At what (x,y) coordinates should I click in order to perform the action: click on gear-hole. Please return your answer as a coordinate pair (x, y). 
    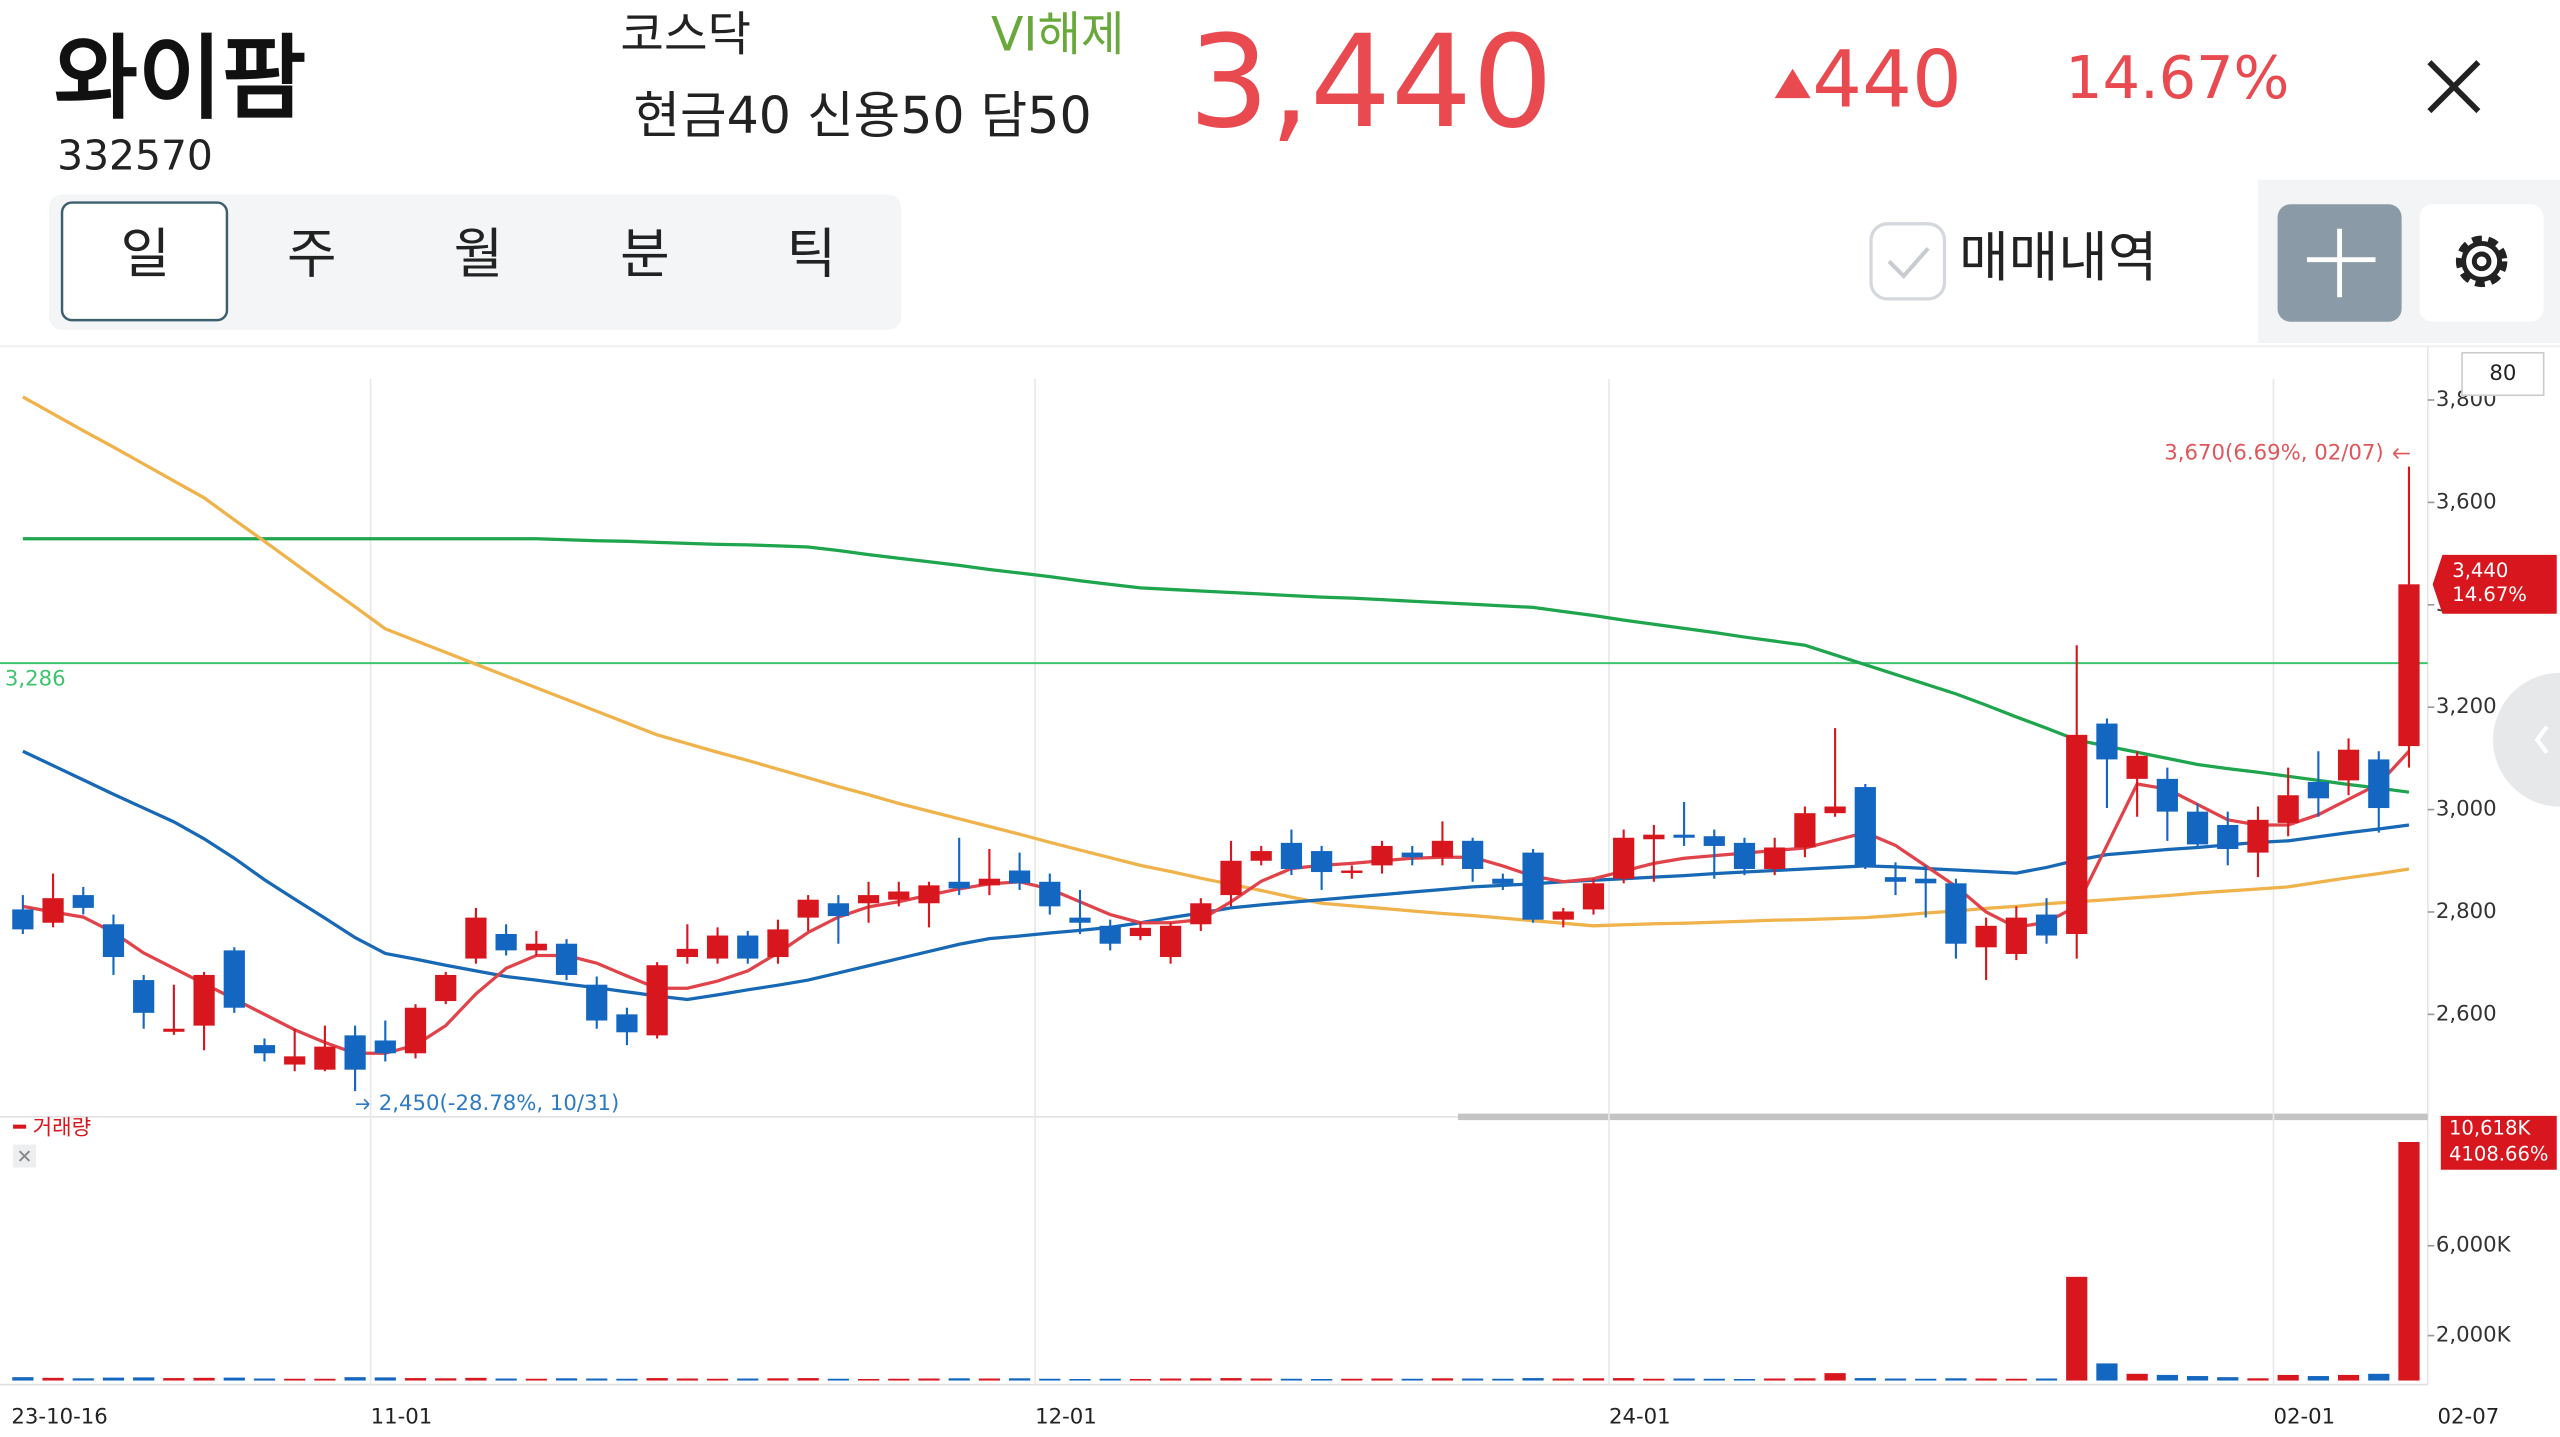
    Looking at the image, I should click on (2481, 261).